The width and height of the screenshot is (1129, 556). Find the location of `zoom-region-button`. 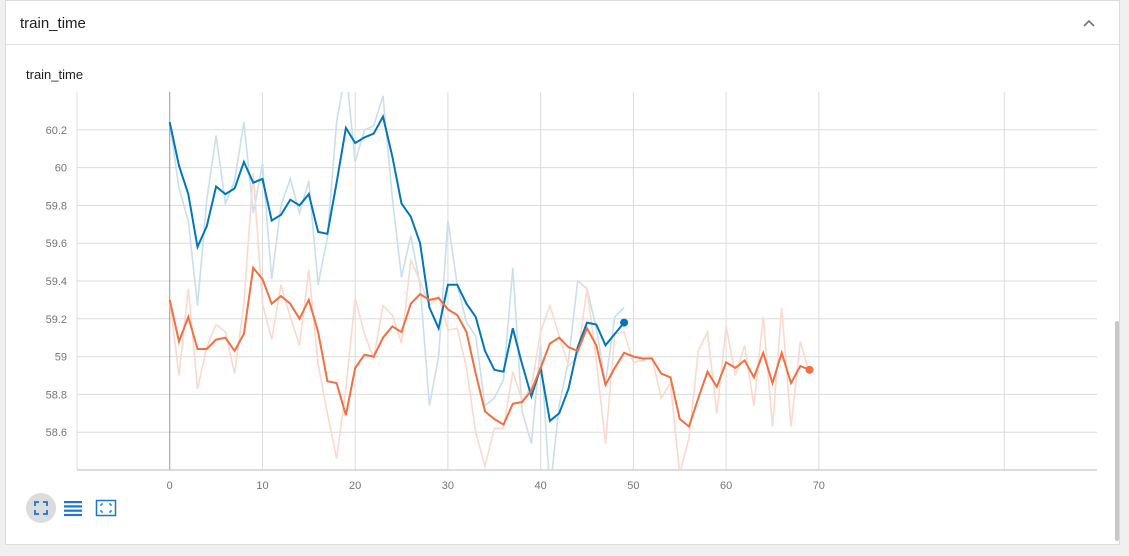

zoom-region-button is located at coordinates (106, 508).